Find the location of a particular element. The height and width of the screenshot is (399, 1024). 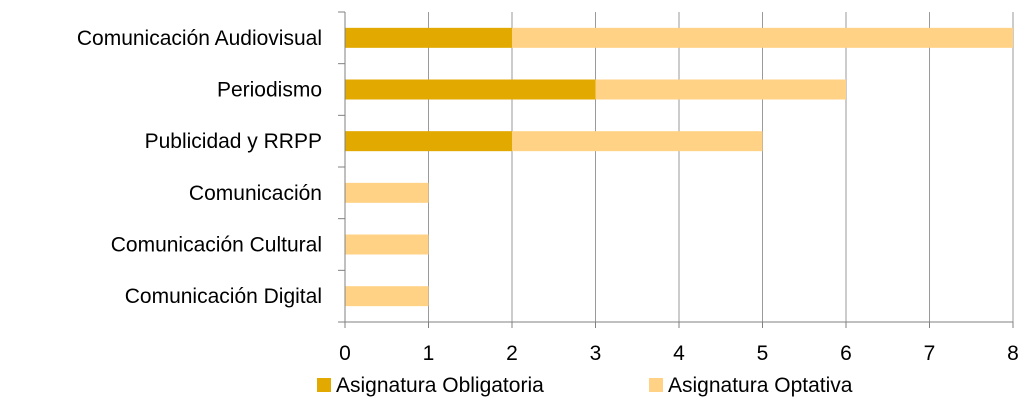

x-tick-label-3: 3 is located at coordinates (596, 353).